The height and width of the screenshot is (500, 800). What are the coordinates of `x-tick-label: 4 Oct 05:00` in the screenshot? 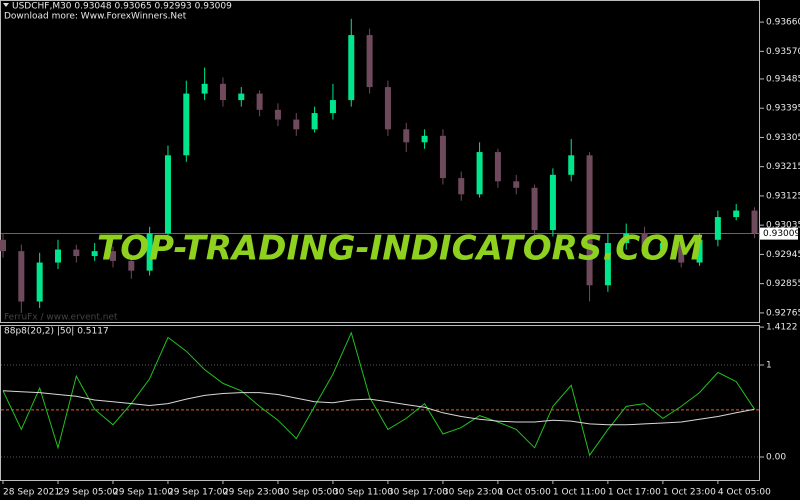 It's located at (744, 493).